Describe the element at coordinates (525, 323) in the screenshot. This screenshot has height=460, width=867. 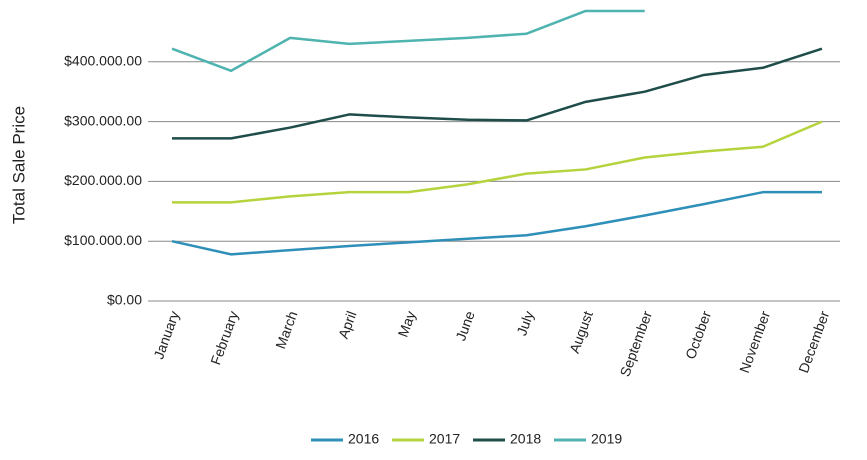
I see `x-tick-label: July` at that location.